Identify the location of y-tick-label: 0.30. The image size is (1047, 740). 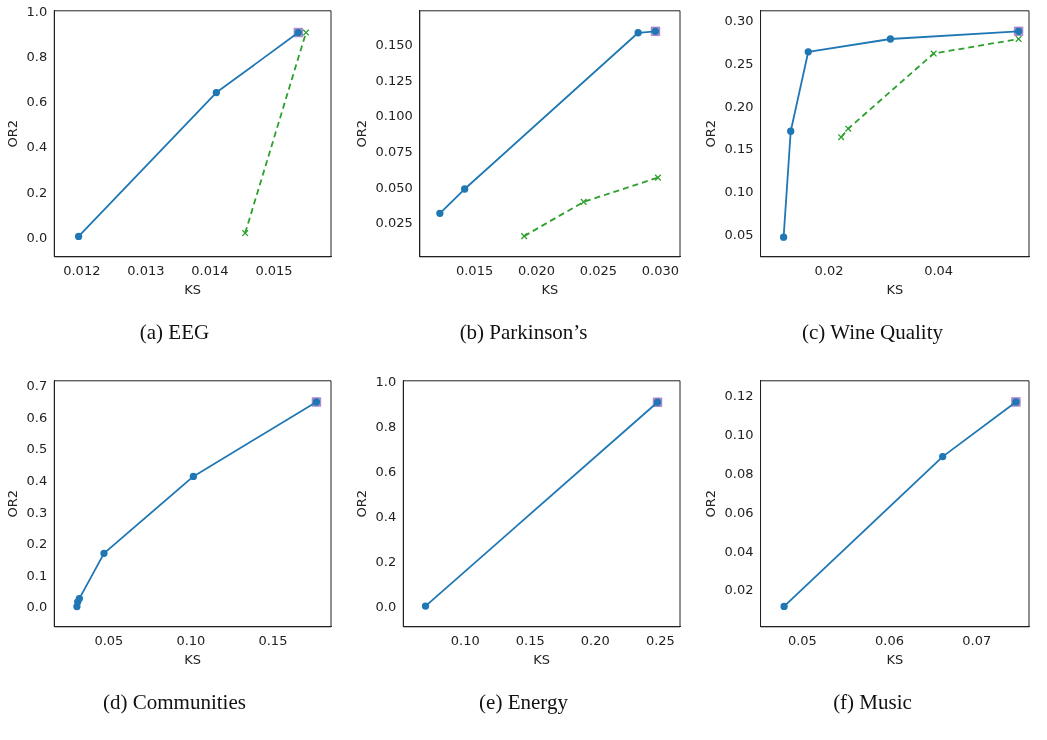
(739, 21).